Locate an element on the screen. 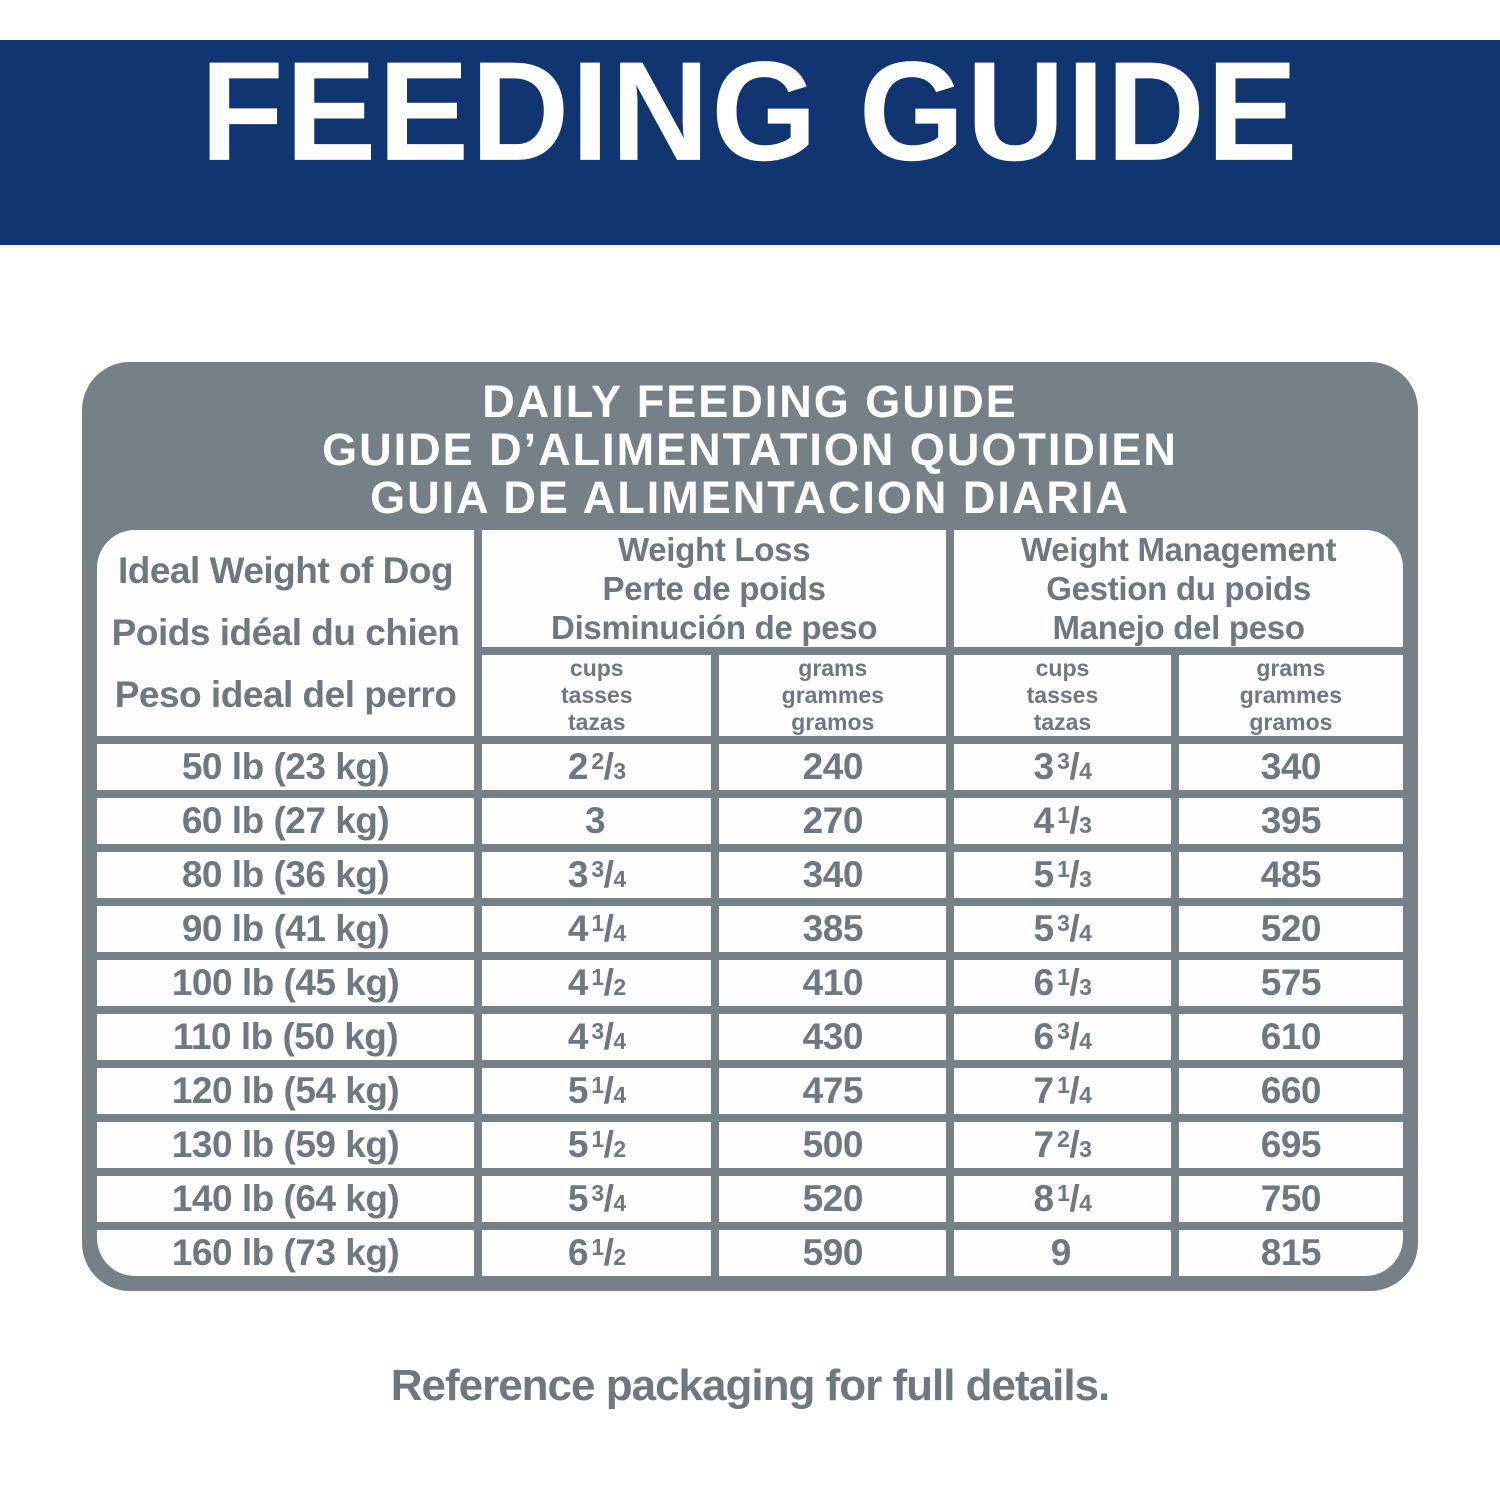  wm-grams-cell: 815 is located at coordinates (1290, 1253).